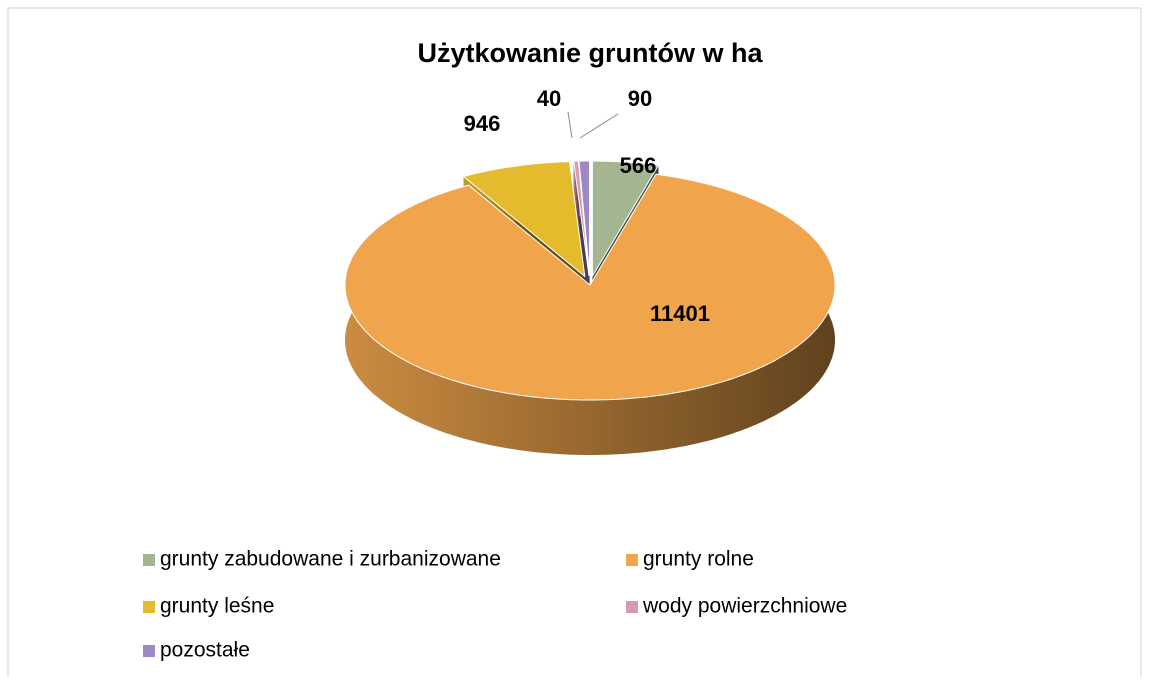 The height and width of the screenshot is (682, 1149). What do you see at coordinates (640, 98) in the screenshot?
I see `data-label: 90` at bounding box center [640, 98].